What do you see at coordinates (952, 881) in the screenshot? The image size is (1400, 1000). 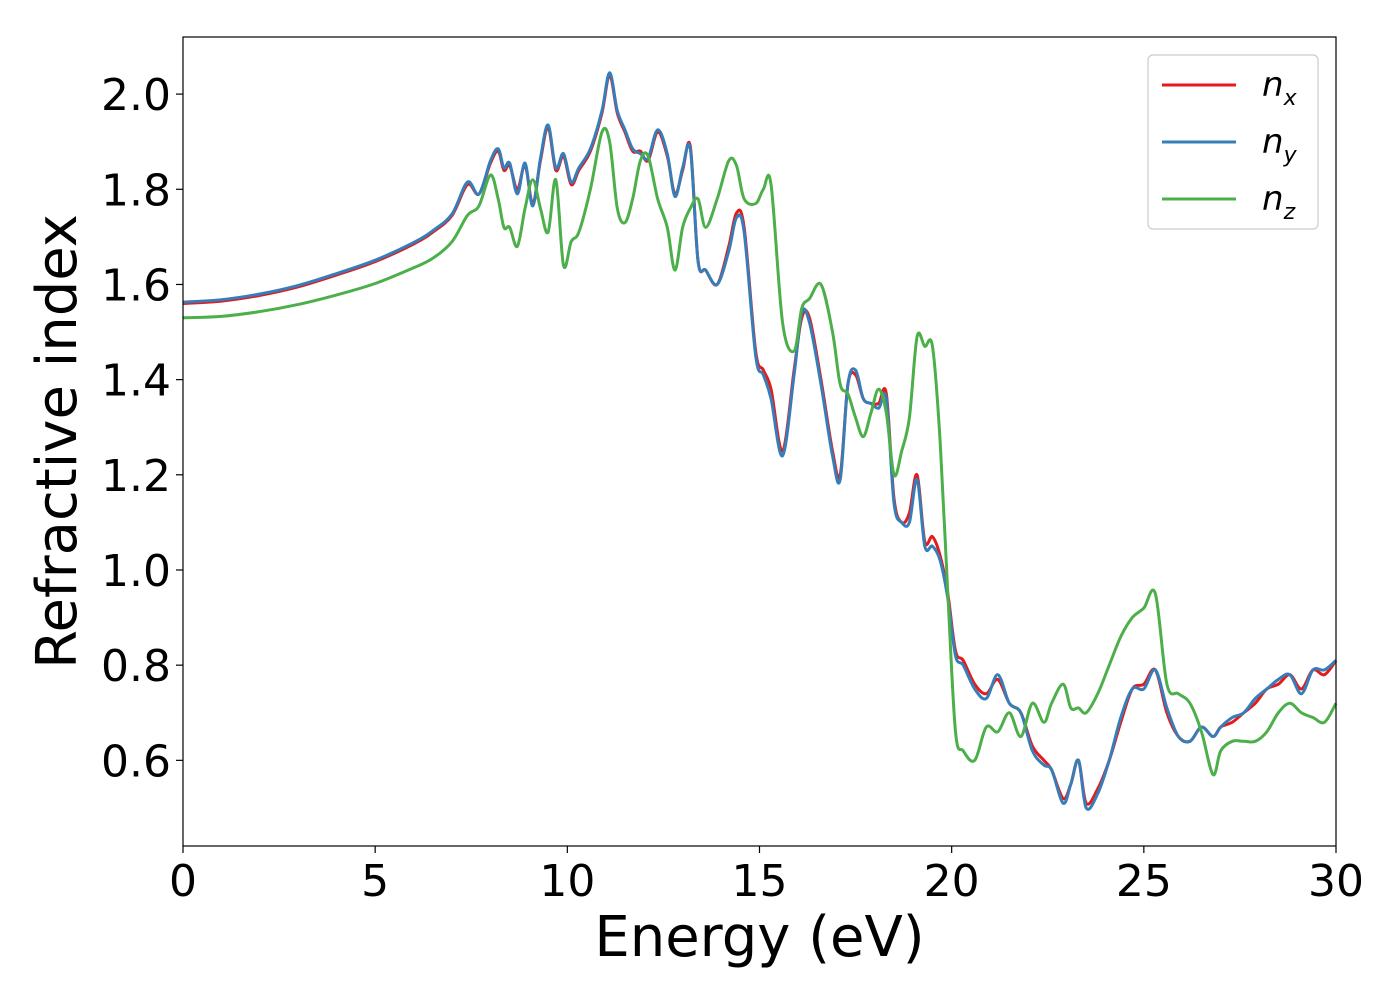 I see `x-tick-label: 20` at bounding box center [952, 881].